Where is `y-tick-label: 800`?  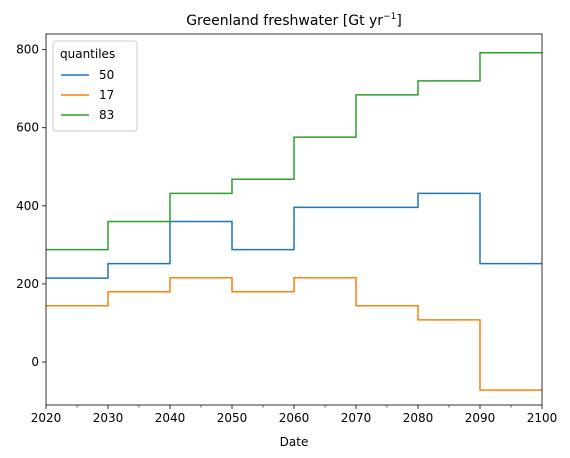
y-tick-label: 800 is located at coordinates (27, 50).